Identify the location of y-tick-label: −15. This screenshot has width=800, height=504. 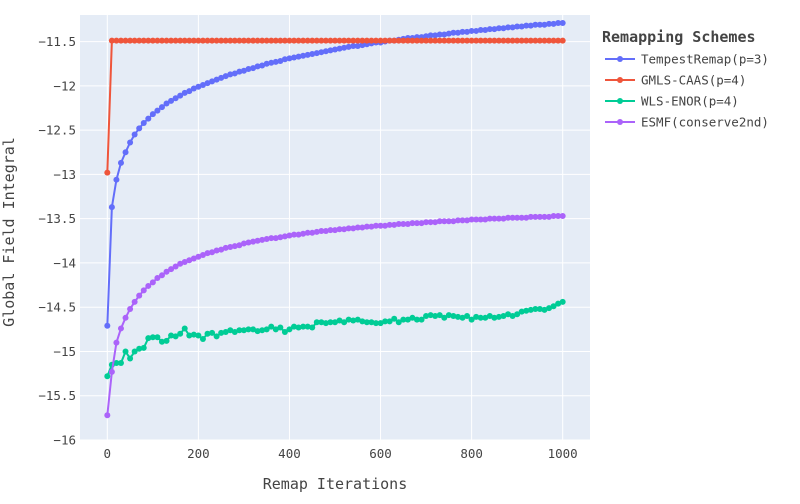
(64, 351).